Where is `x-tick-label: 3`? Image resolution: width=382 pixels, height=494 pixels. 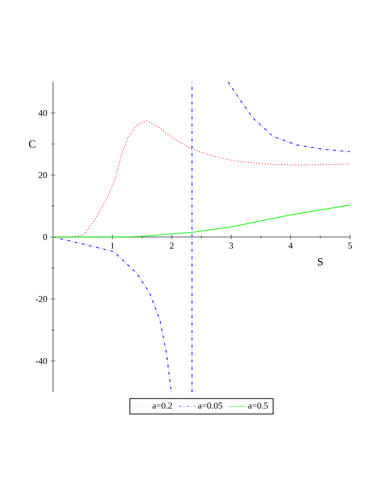
x-tick-label: 3 is located at coordinates (231, 245).